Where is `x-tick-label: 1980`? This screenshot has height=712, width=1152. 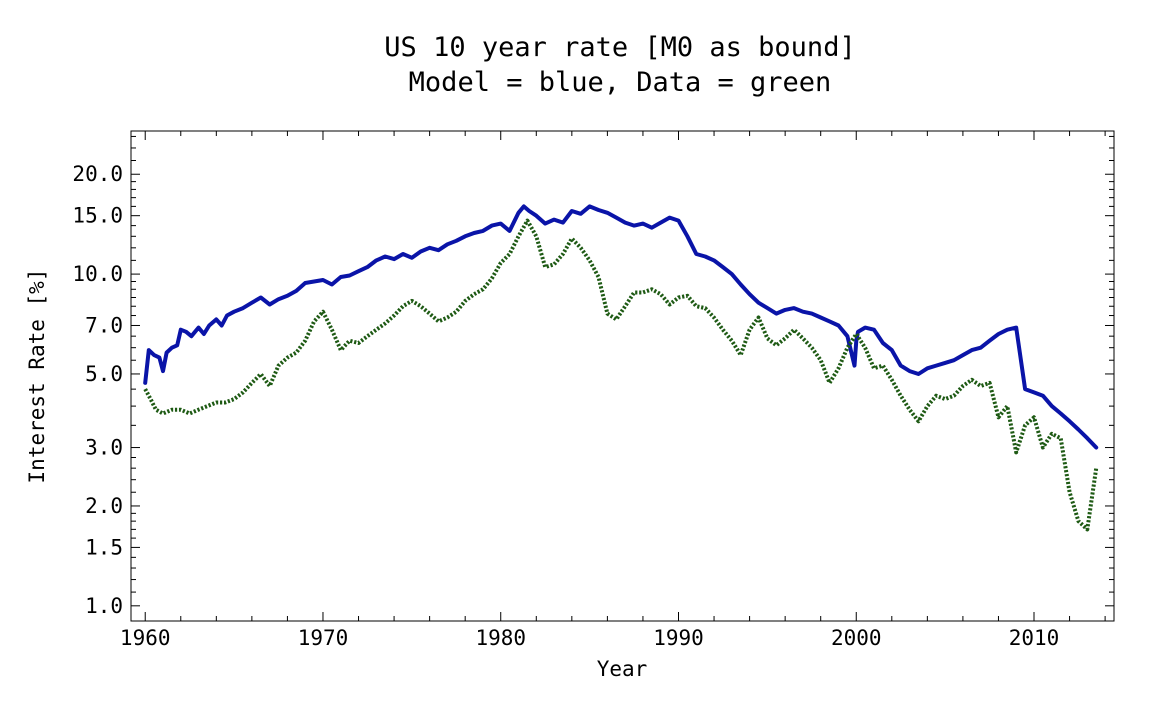
x-tick-label: 1980 is located at coordinates (500, 638).